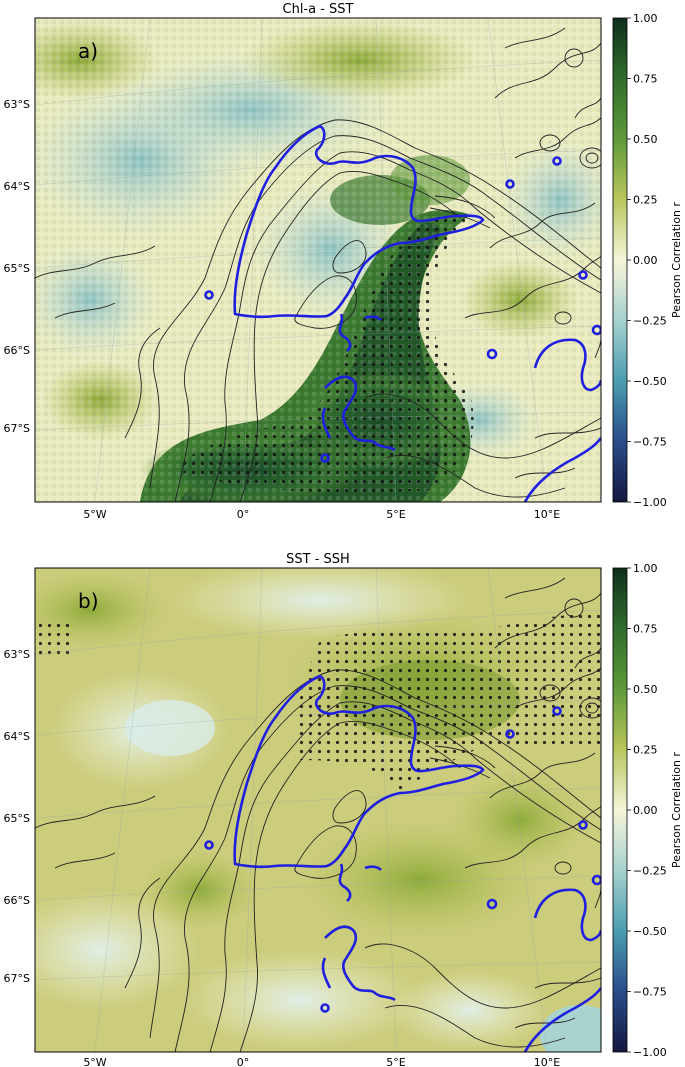 The width and height of the screenshot is (685, 1067). I want to click on panel-b-lat-labels: 63°S 64°S 65°S 66°S 67°S, so click(17, 816).